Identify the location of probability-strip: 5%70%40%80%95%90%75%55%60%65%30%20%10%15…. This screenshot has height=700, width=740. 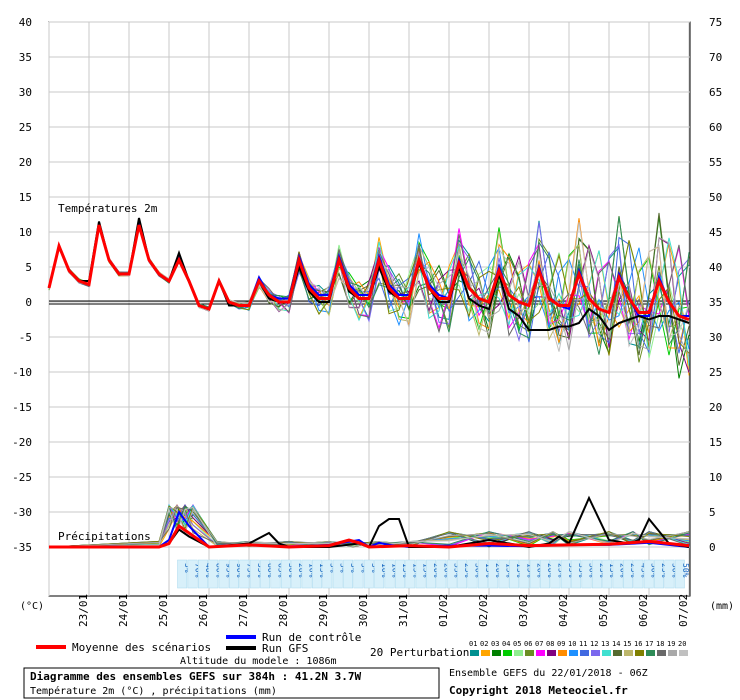
(433, 574).